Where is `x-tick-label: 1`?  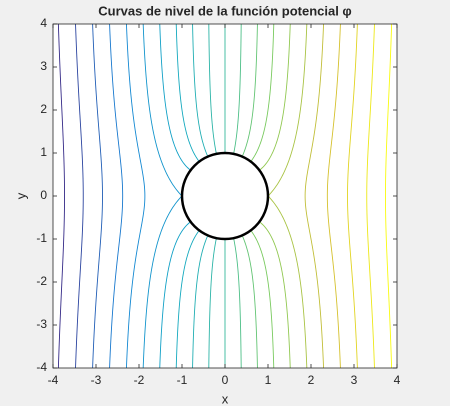 x-tick-label: 1 is located at coordinates (268, 380).